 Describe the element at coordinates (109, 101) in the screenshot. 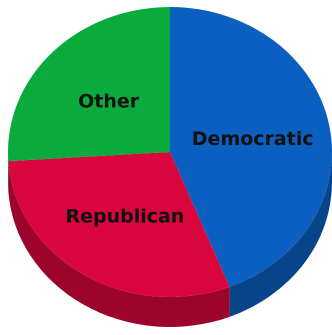

I see `slice-label-other: Other` at that location.